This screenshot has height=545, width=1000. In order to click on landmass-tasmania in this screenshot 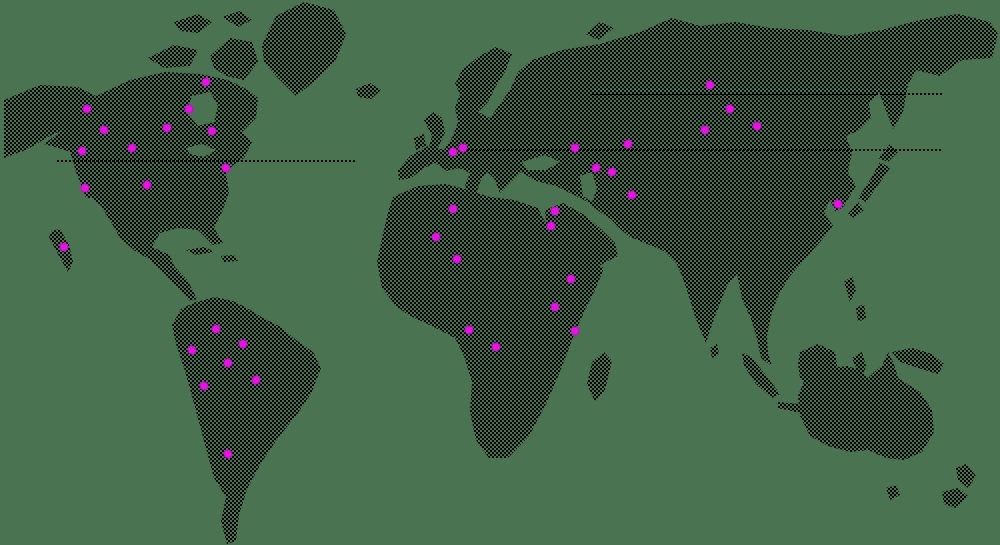, I will do `click(893, 492)`.